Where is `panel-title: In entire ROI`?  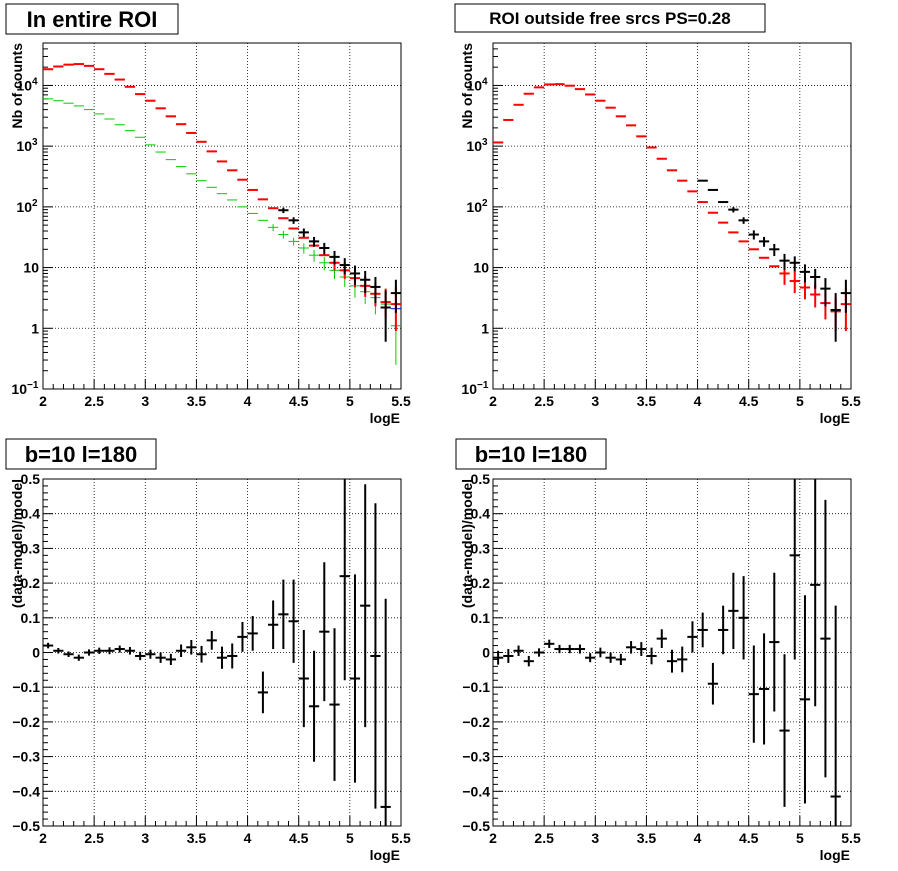 panel-title: In entire ROI is located at coordinates (92, 19).